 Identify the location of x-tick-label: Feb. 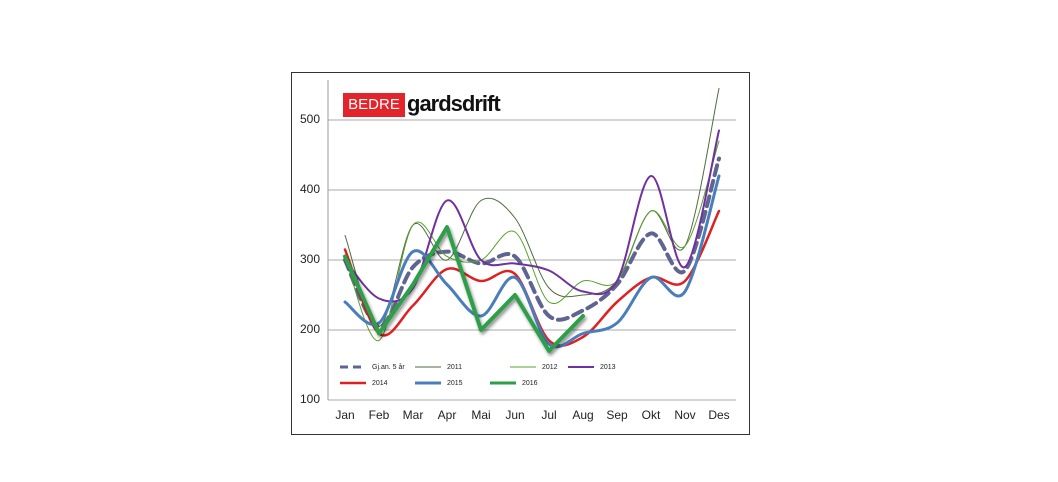
(379, 415).